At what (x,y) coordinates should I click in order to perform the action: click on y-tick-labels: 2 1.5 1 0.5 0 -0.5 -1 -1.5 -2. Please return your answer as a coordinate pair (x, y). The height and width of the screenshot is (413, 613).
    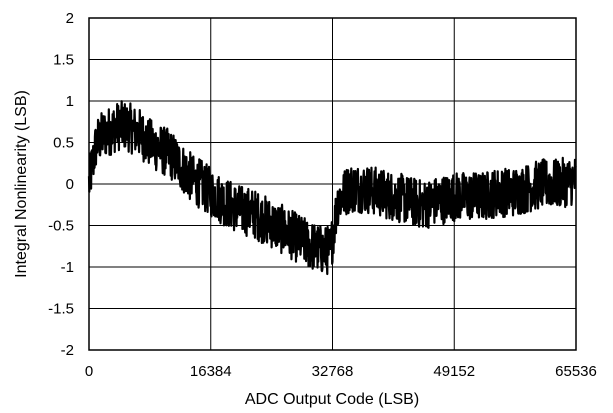
    Looking at the image, I should click on (61, 184).